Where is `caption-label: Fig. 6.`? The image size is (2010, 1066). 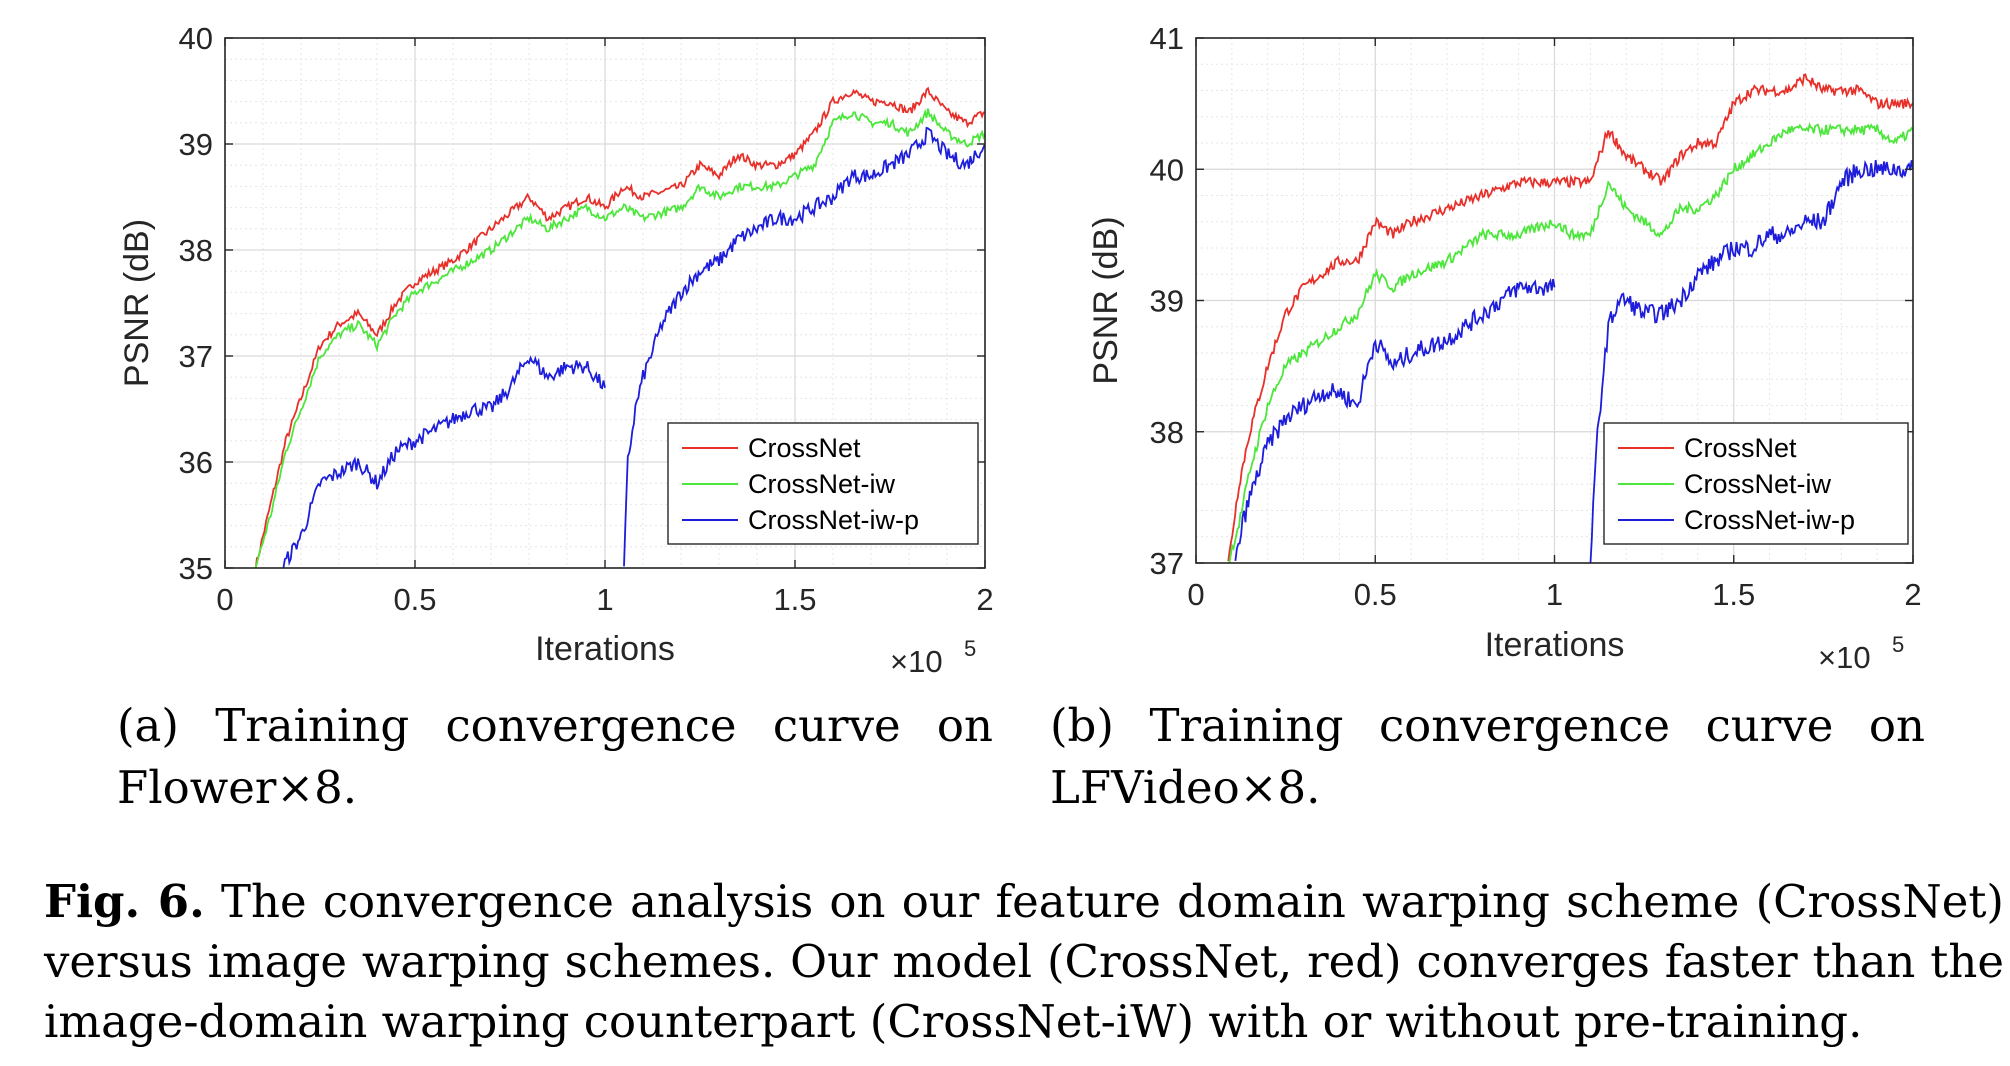 caption-label: Fig. 6. is located at coordinates (124, 901).